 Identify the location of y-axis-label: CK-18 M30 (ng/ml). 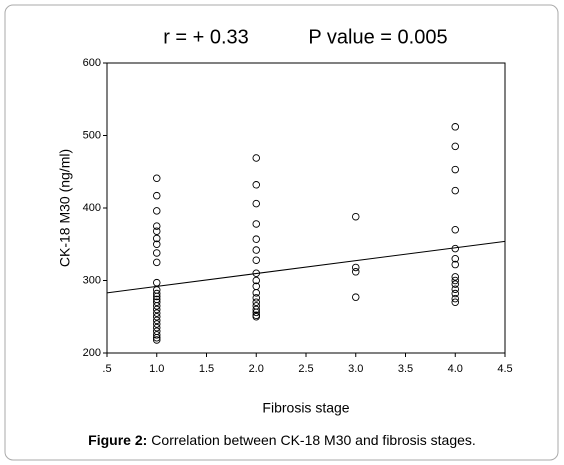
(65, 208).